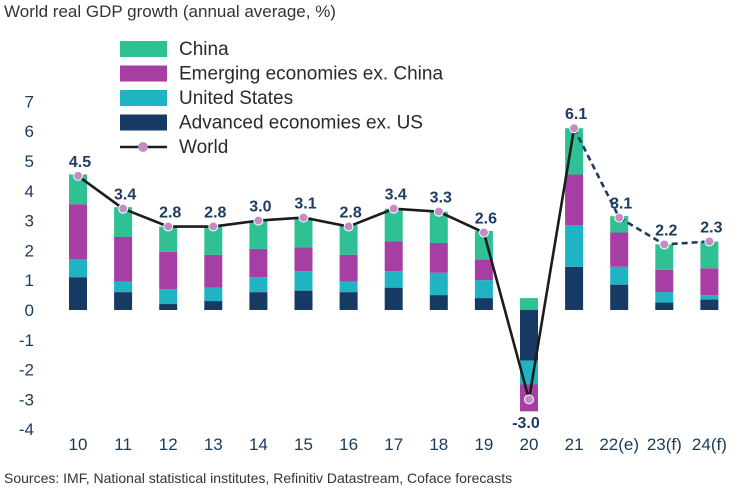  What do you see at coordinates (258, 444) in the screenshot?
I see `x-tick-label: 14` at bounding box center [258, 444].